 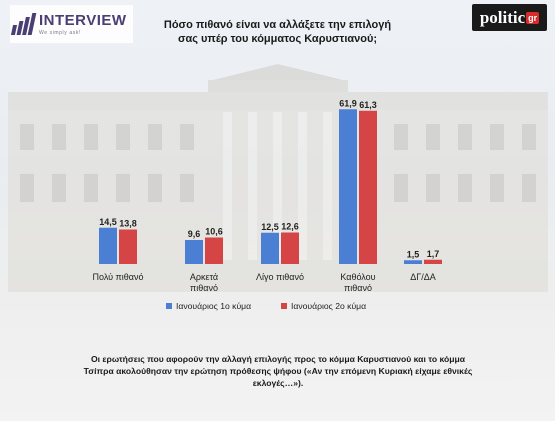 I want to click on data-label-series1-cat3: 12,5, so click(x=270, y=227).